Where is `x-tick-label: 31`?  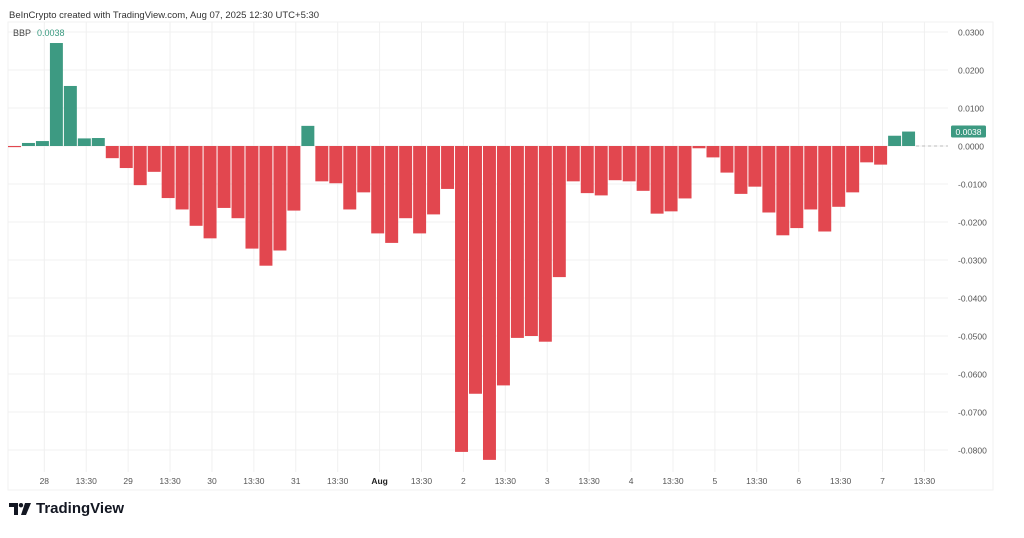 x-tick-label: 31 is located at coordinates (296, 481).